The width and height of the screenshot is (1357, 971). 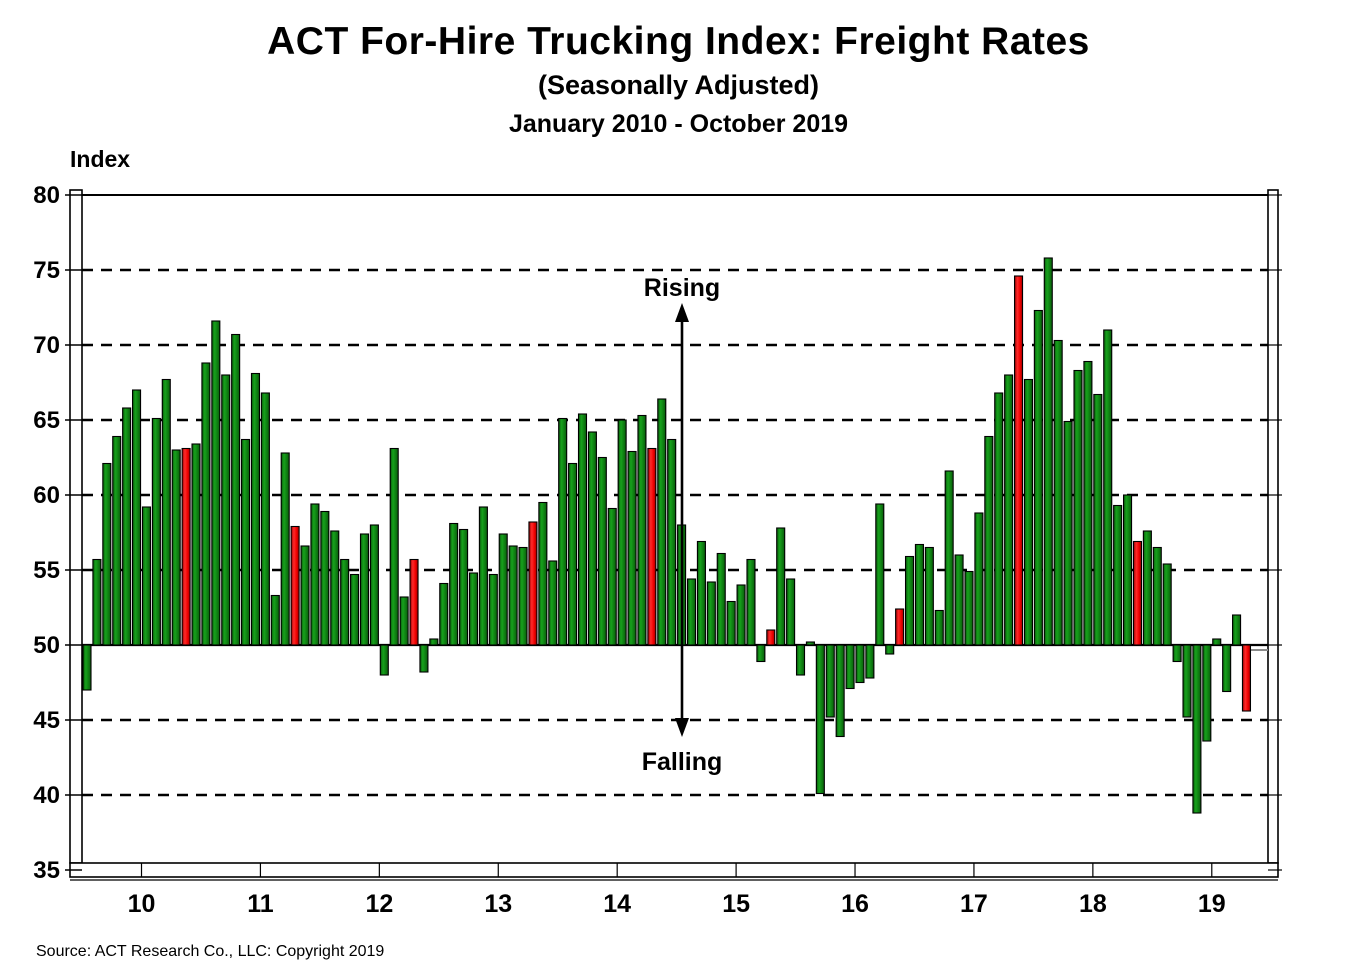 What do you see at coordinates (741, 615) in the screenshot?
I see `bar-2015-m7` at bounding box center [741, 615].